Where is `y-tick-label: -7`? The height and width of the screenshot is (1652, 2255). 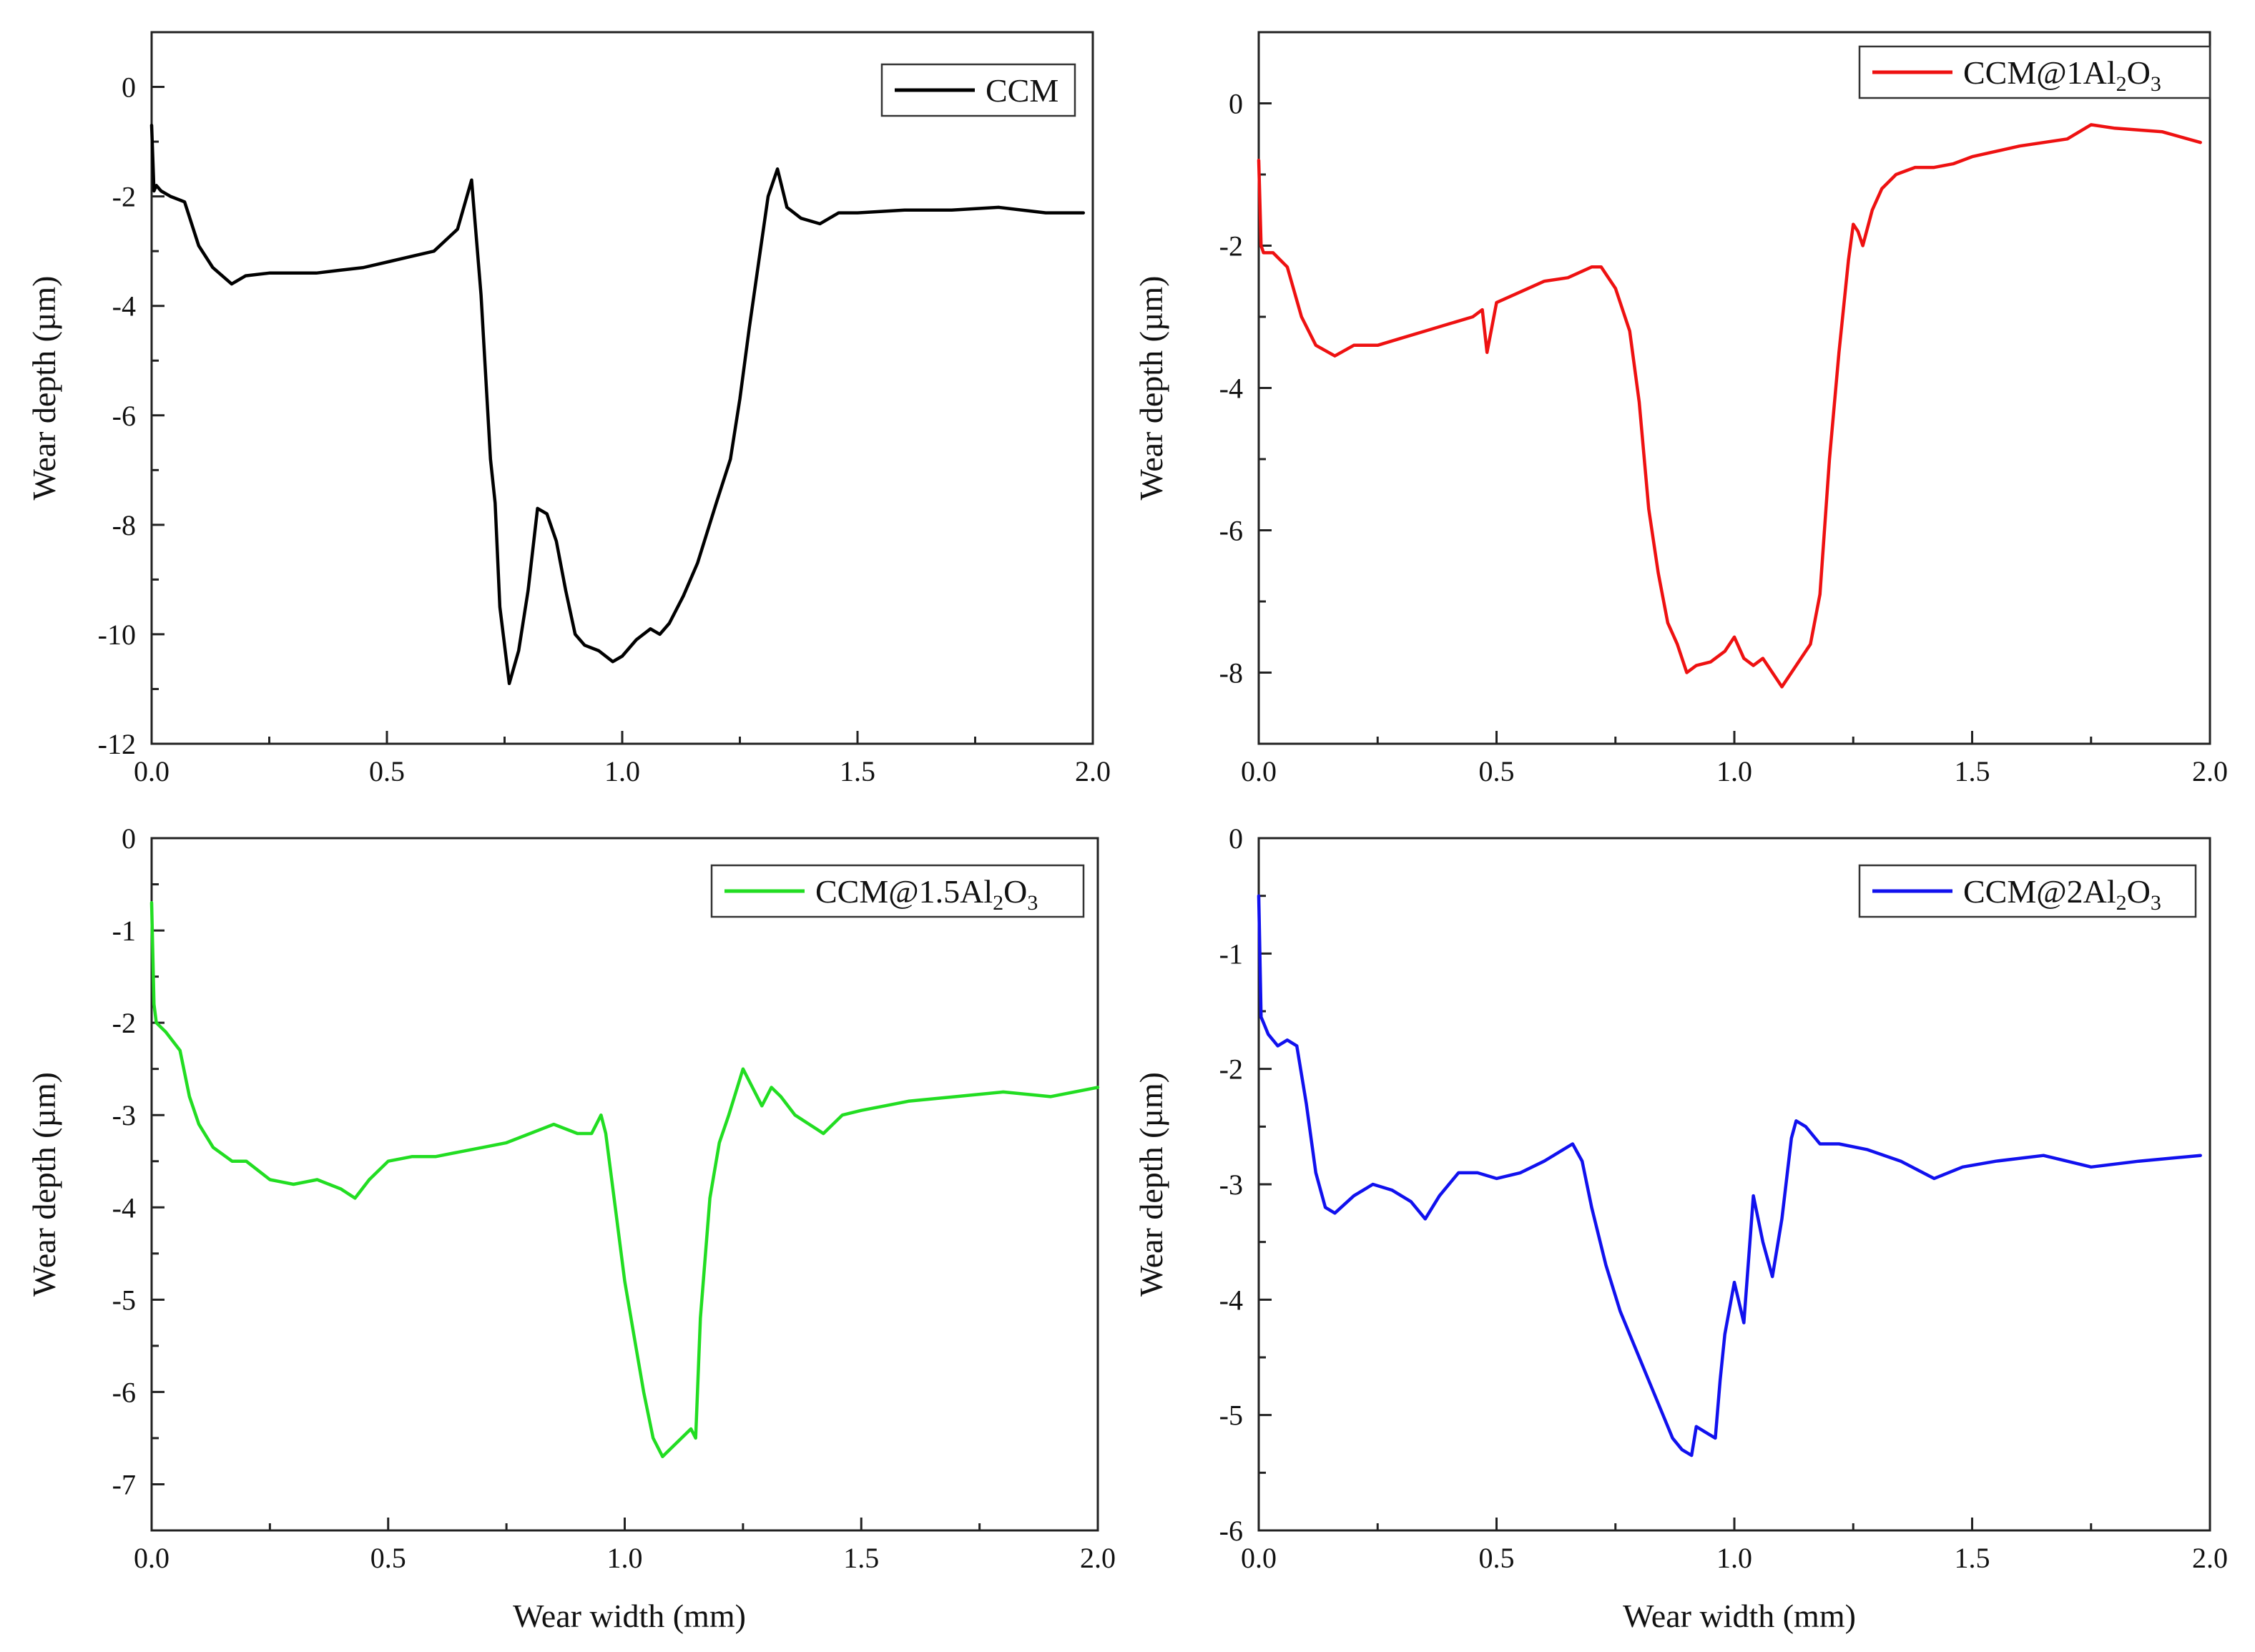 y-tick-label: -7 is located at coordinates (124, 1484).